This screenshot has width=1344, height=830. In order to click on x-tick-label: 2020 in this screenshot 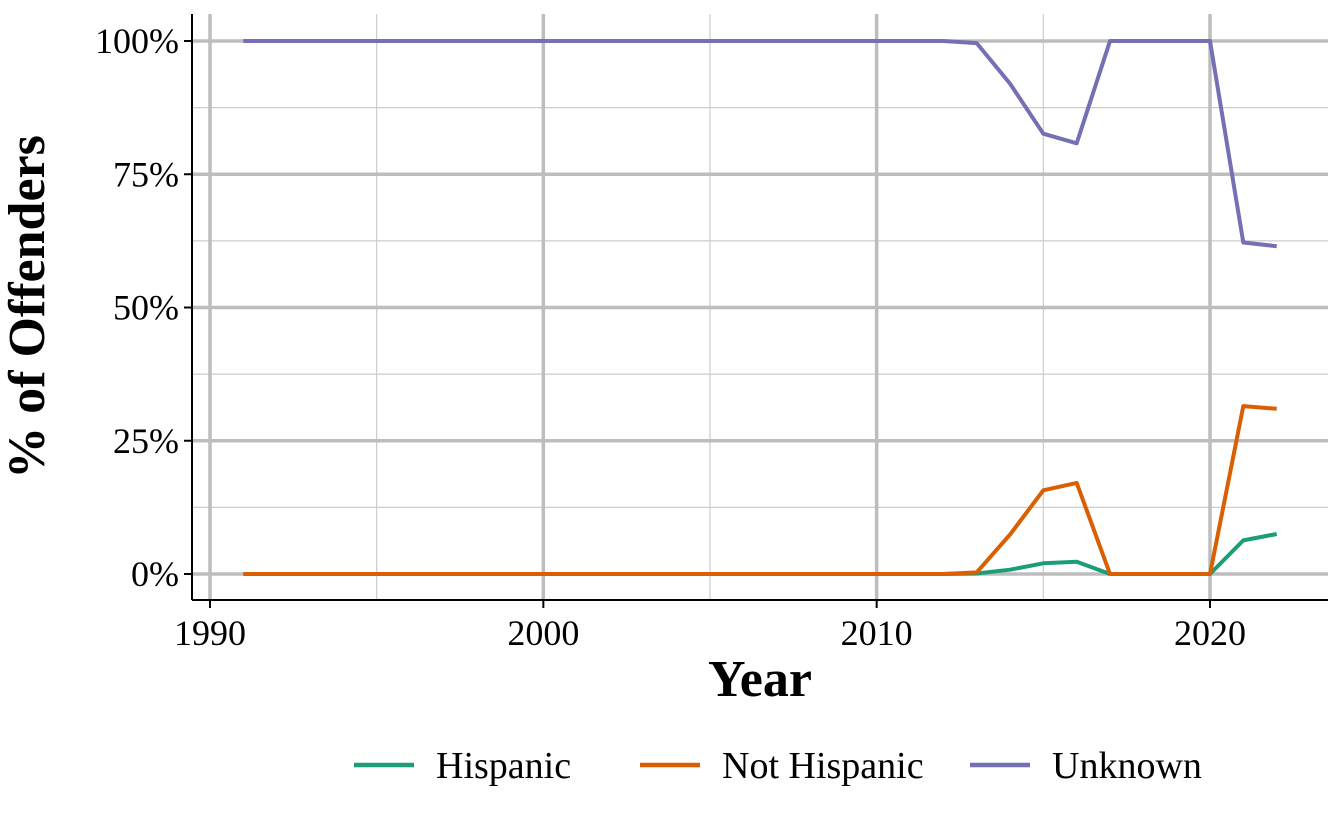, I will do `click(1210, 633)`.